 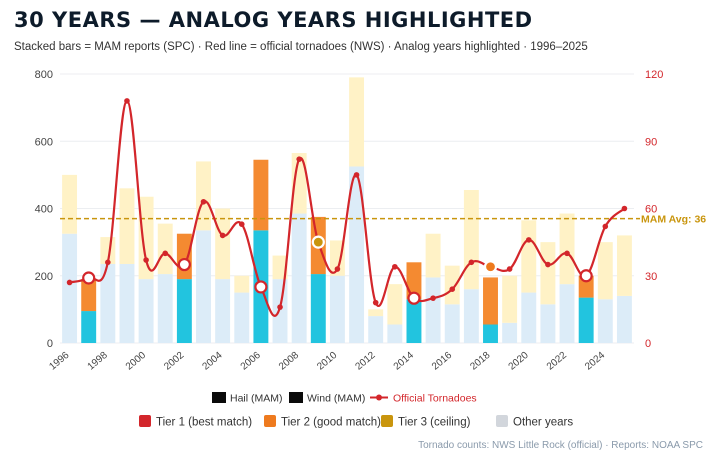 What do you see at coordinates (89, 327) in the screenshot?
I see `hail-bar-1997` at bounding box center [89, 327].